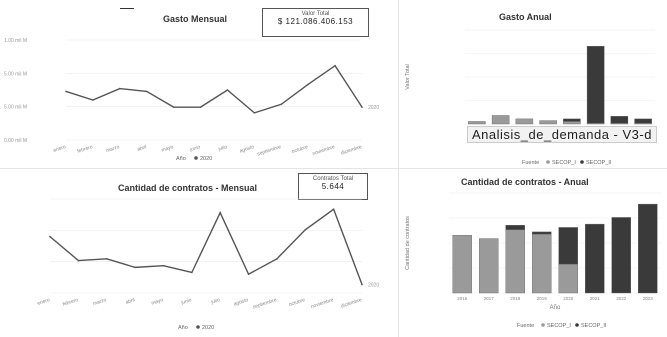 The height and width of the screenshot is (337, 667). What do you see at coordinates (525, 17) in the screenshot?
I see `annual-spend-title: Gasto Anual` at bounding box center [525, 17].